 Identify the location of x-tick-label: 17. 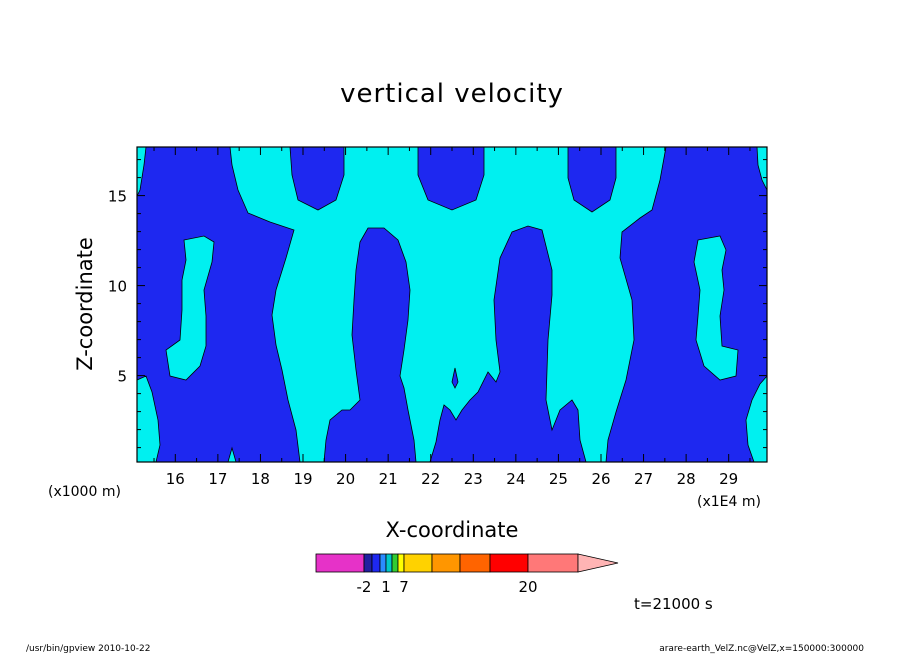
(217, 479).